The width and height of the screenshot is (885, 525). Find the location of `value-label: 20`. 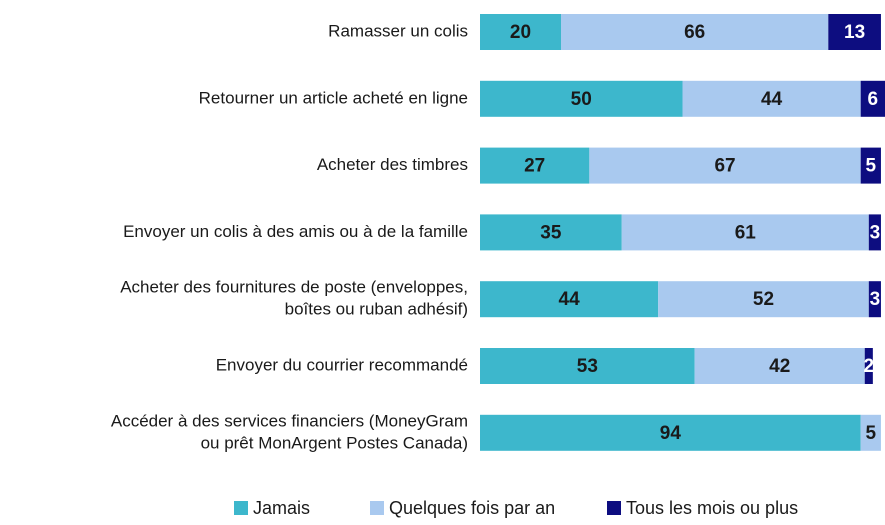

value-label: 20 is located at coordinates (520, 32).